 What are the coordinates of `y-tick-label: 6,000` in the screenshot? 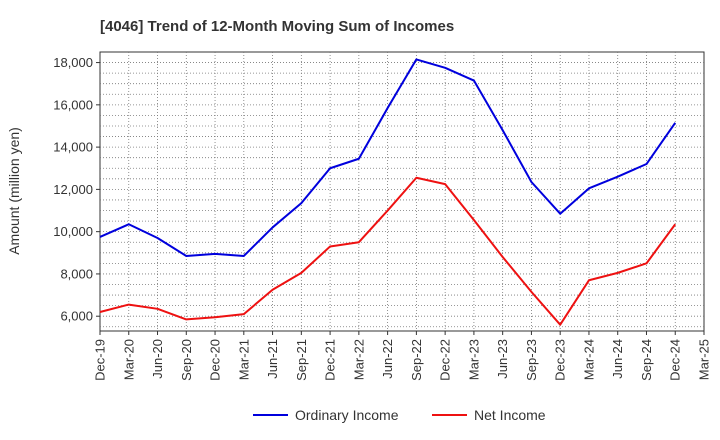 It's located at (76, 316).